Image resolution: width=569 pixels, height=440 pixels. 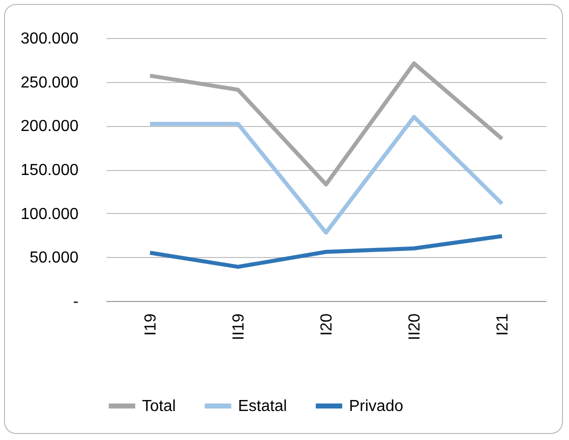 I want to click on line-series, so click(x=326, y=251).